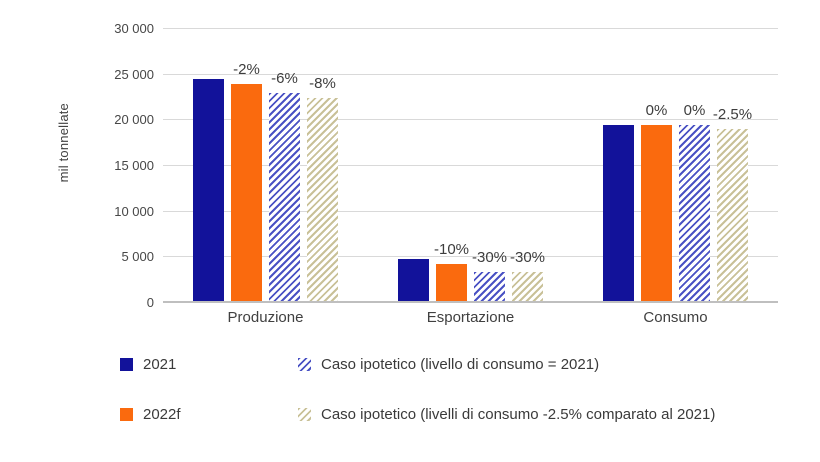 Image resolution: width=820 pixels, height=462 pixels. What do you see at coordinates (732, 115) in the screenshot?
I see `bar-value-label: -2.5%` at bounding box center [732, 115].